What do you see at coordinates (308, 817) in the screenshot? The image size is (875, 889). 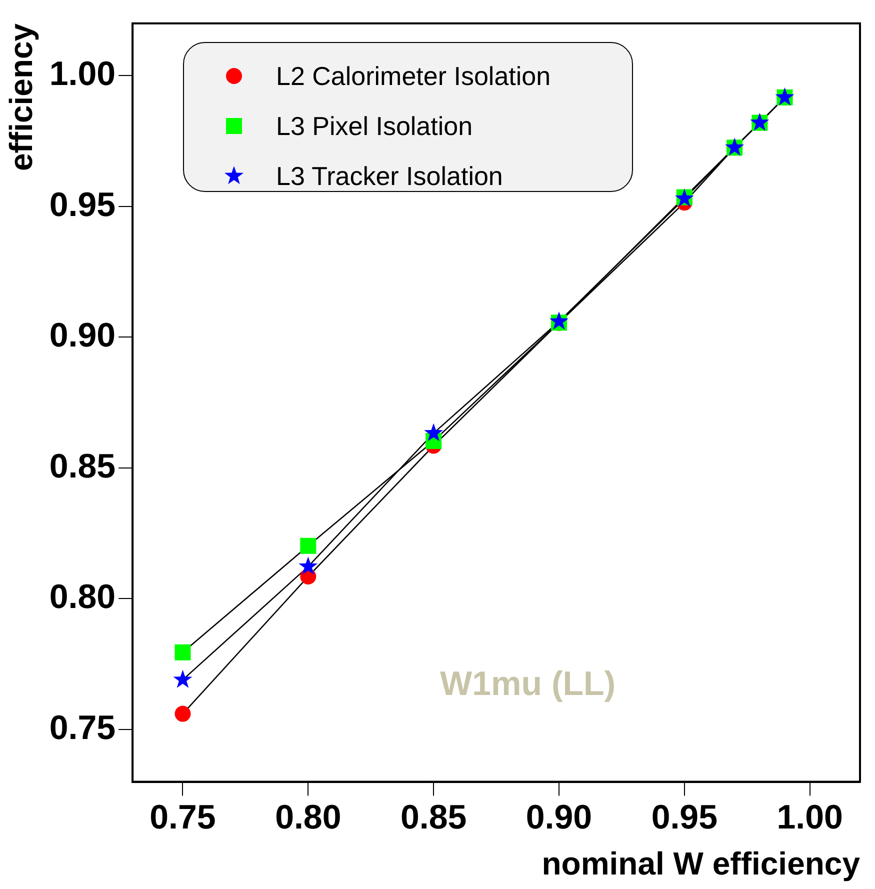 I see `x-tick-label: 0.80` at bounding box center [308, 817].